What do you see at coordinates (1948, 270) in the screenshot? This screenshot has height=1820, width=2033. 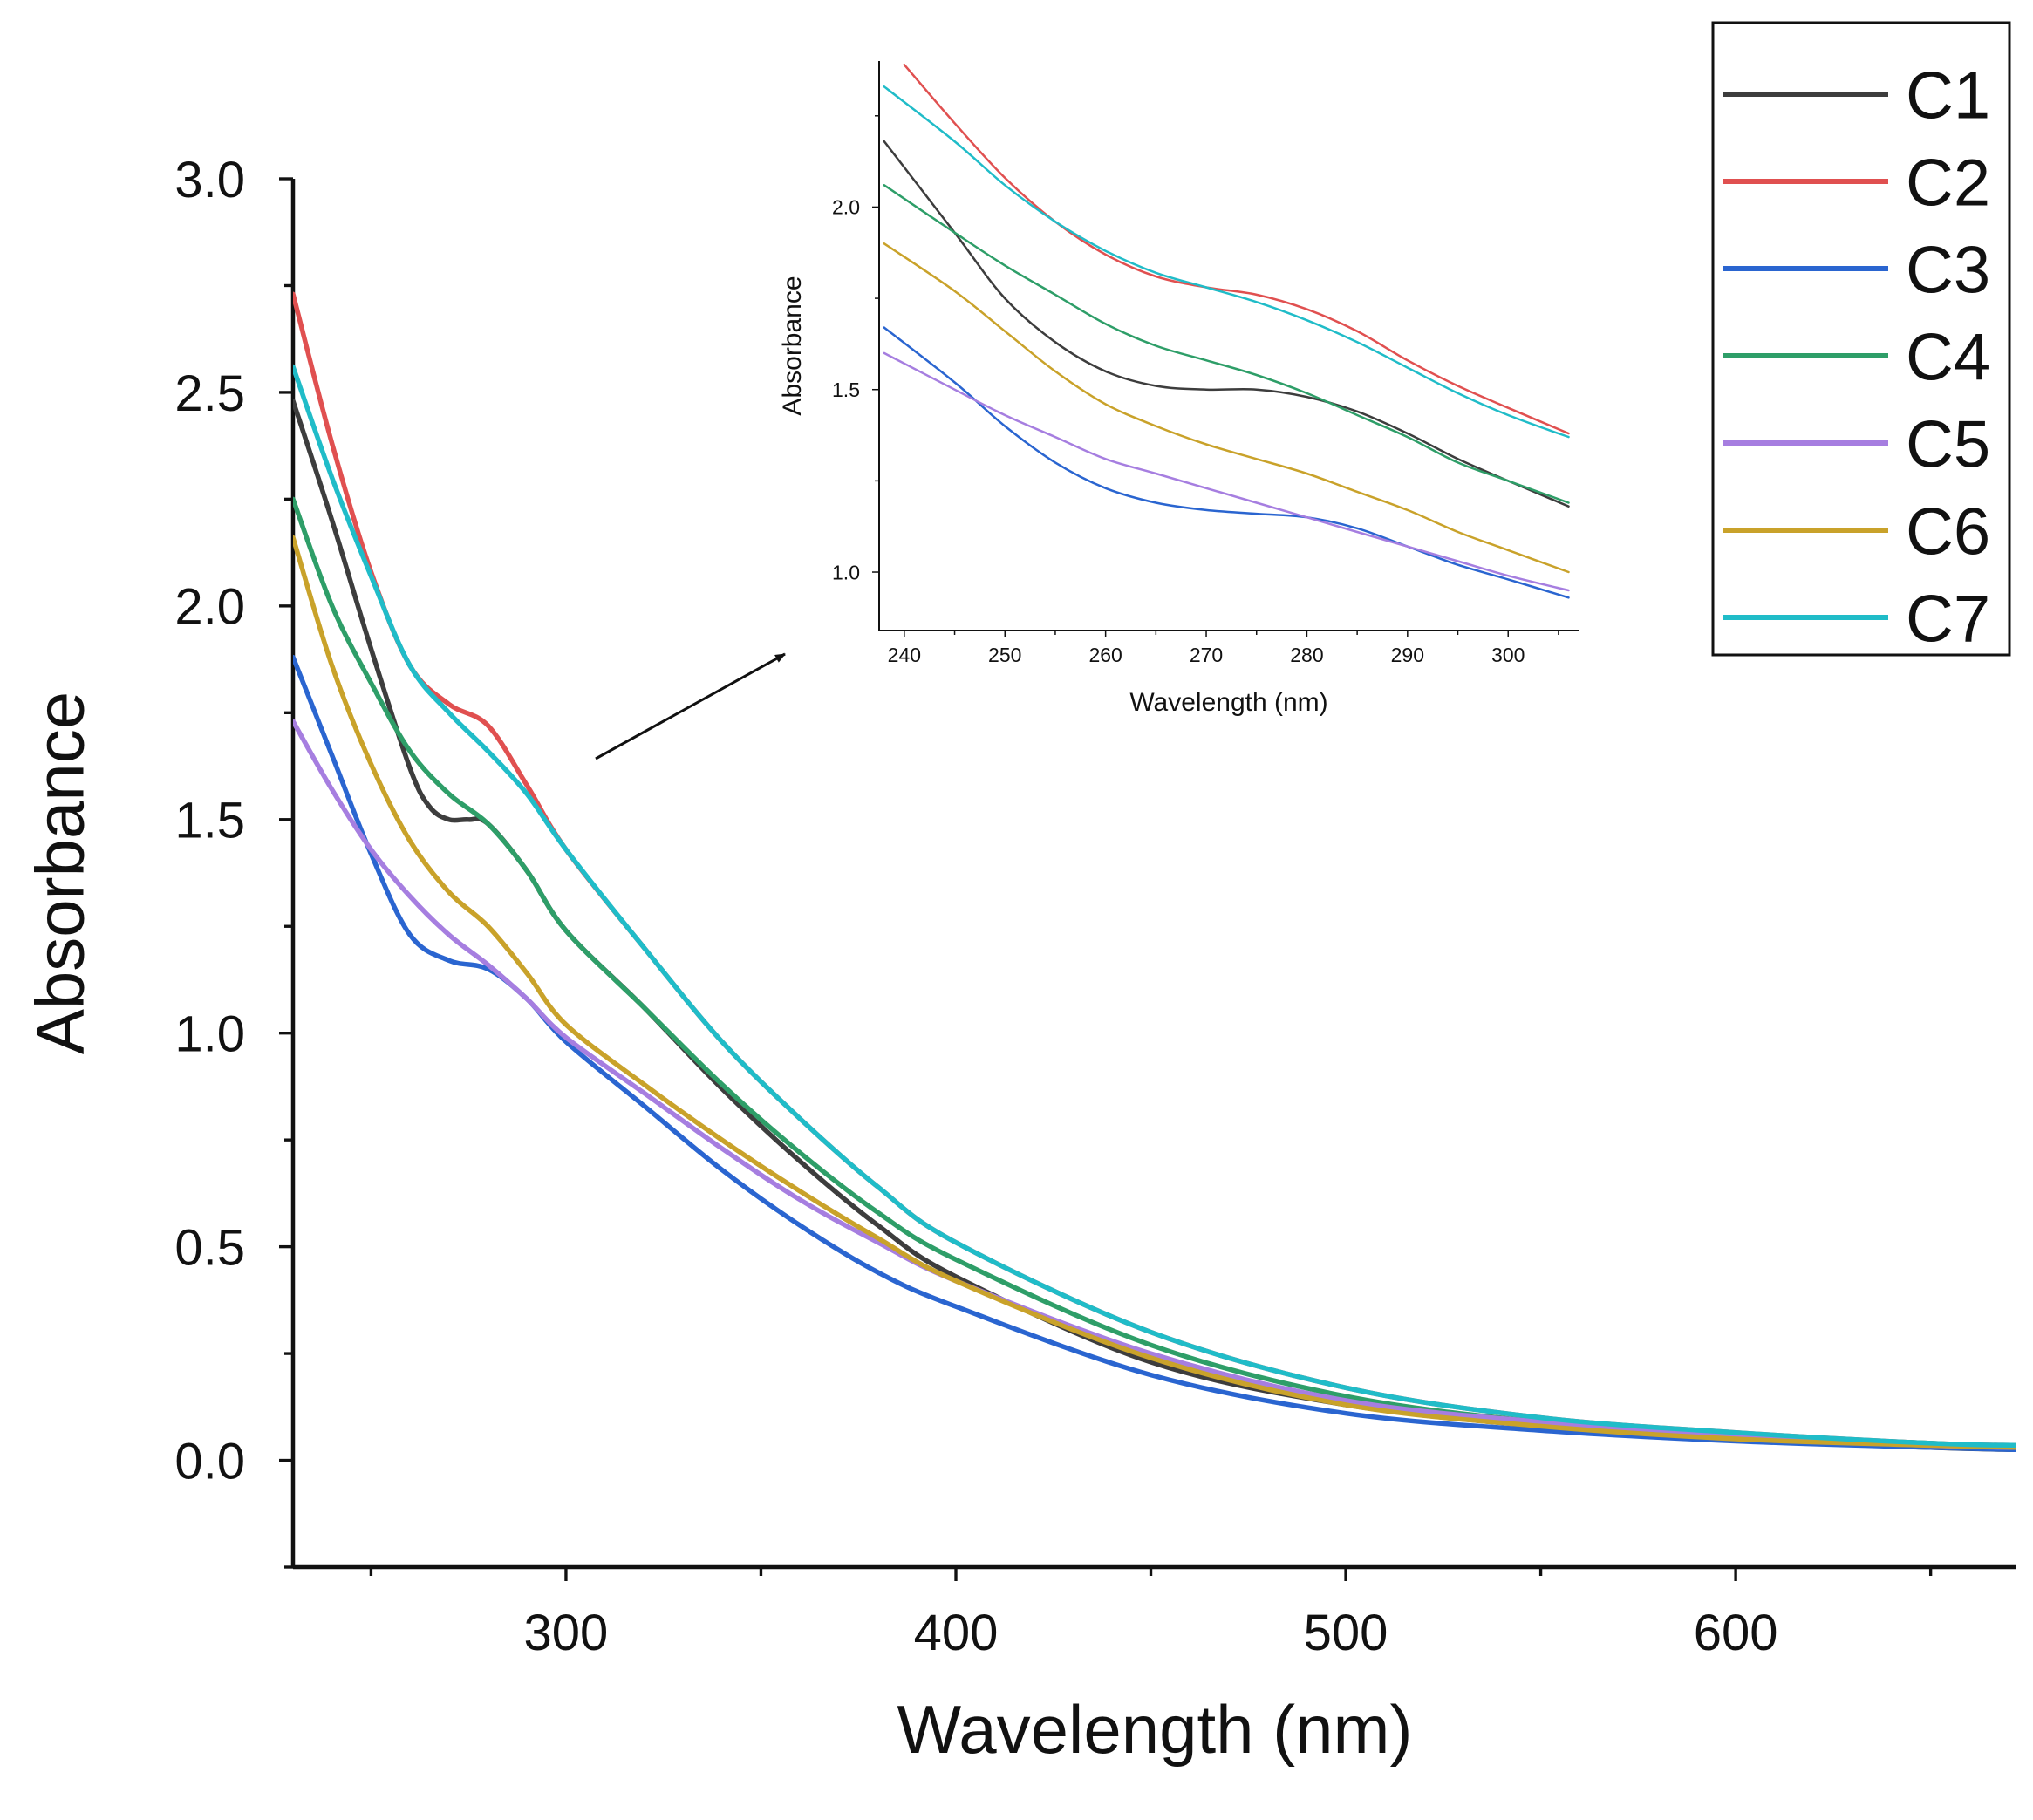 I see `legend-label-c3: C3` at bounding box center [1948, 270].